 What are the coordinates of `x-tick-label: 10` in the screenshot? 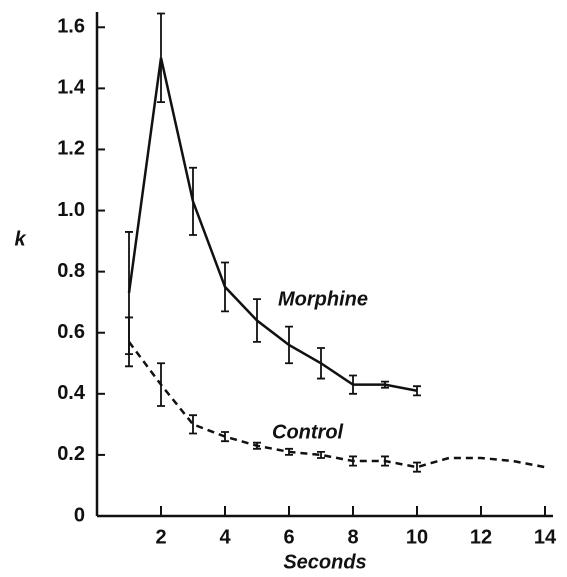 It's located at (417, 537).